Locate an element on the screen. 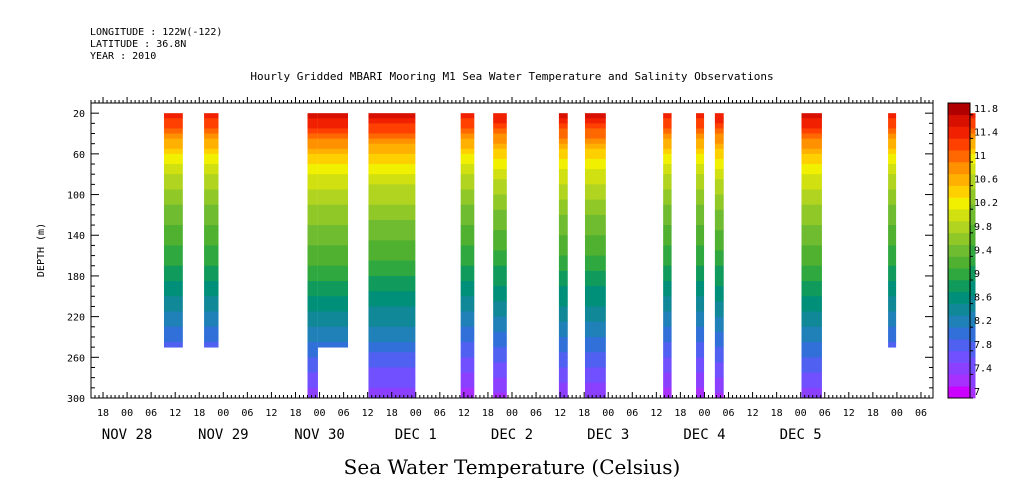 The height and width of the screenshot is (504, 1009). colorbar-title: Sea Water Temperature (Celsius) is located at coordinates (512, 467).